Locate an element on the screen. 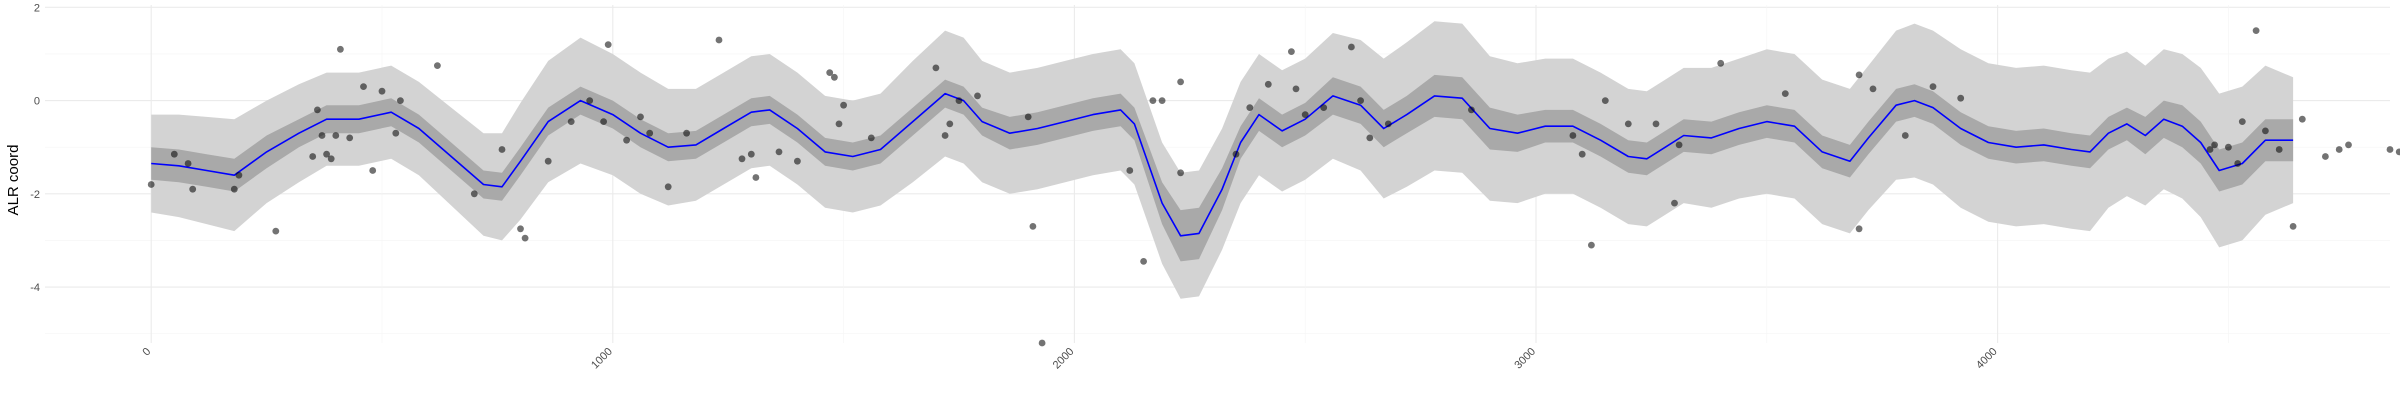  y-tick-label: 0 is located at coordinates (37, 102).